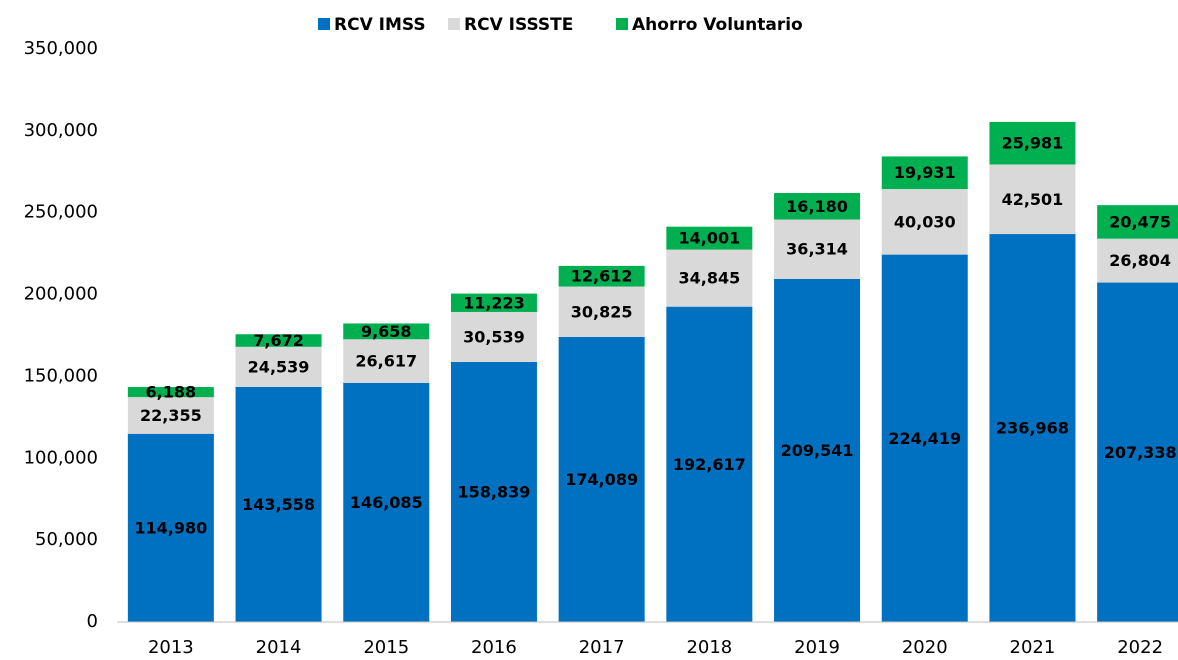  I want to click on y-tick-label: 150,000, so click(61, 375).